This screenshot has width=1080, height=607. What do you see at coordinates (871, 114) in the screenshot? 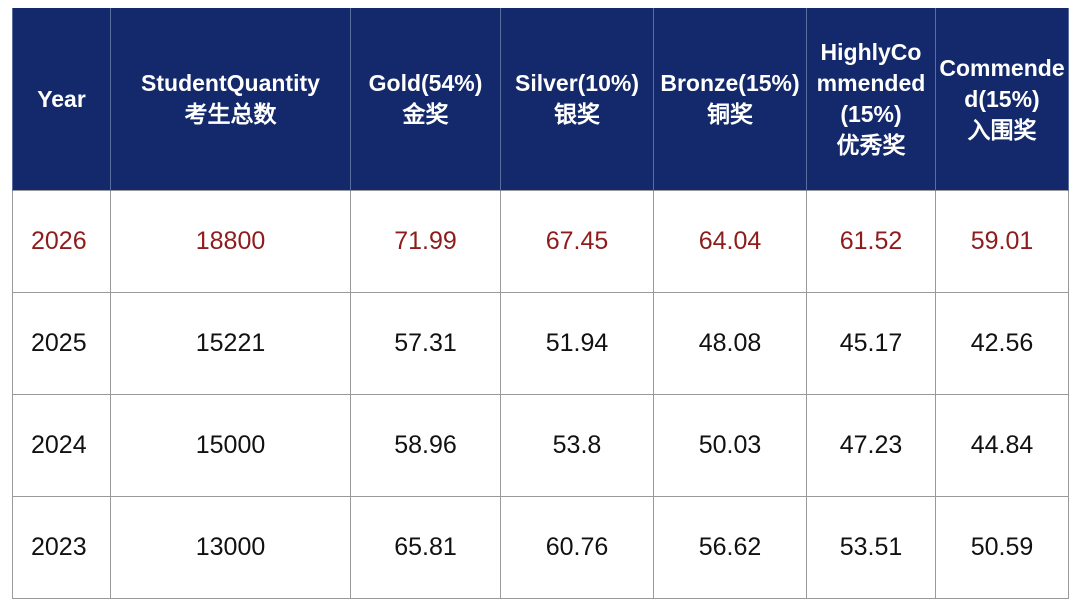
I see `header-text: (15%)` at bounding box center [871, 114].